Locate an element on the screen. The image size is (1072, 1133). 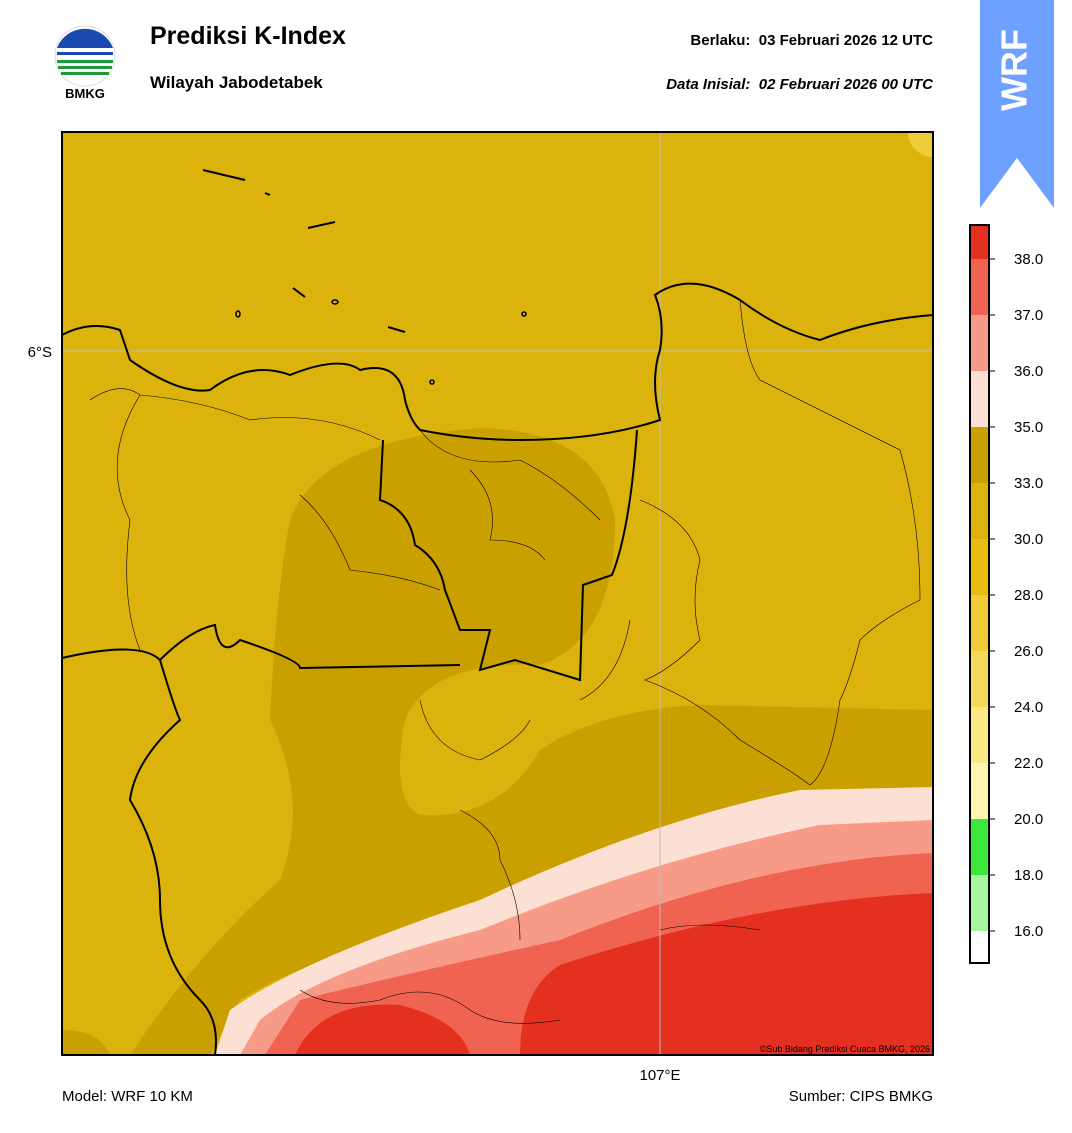
colorbar-tick-label: 33.0 is located at coordinates (1028, 483).